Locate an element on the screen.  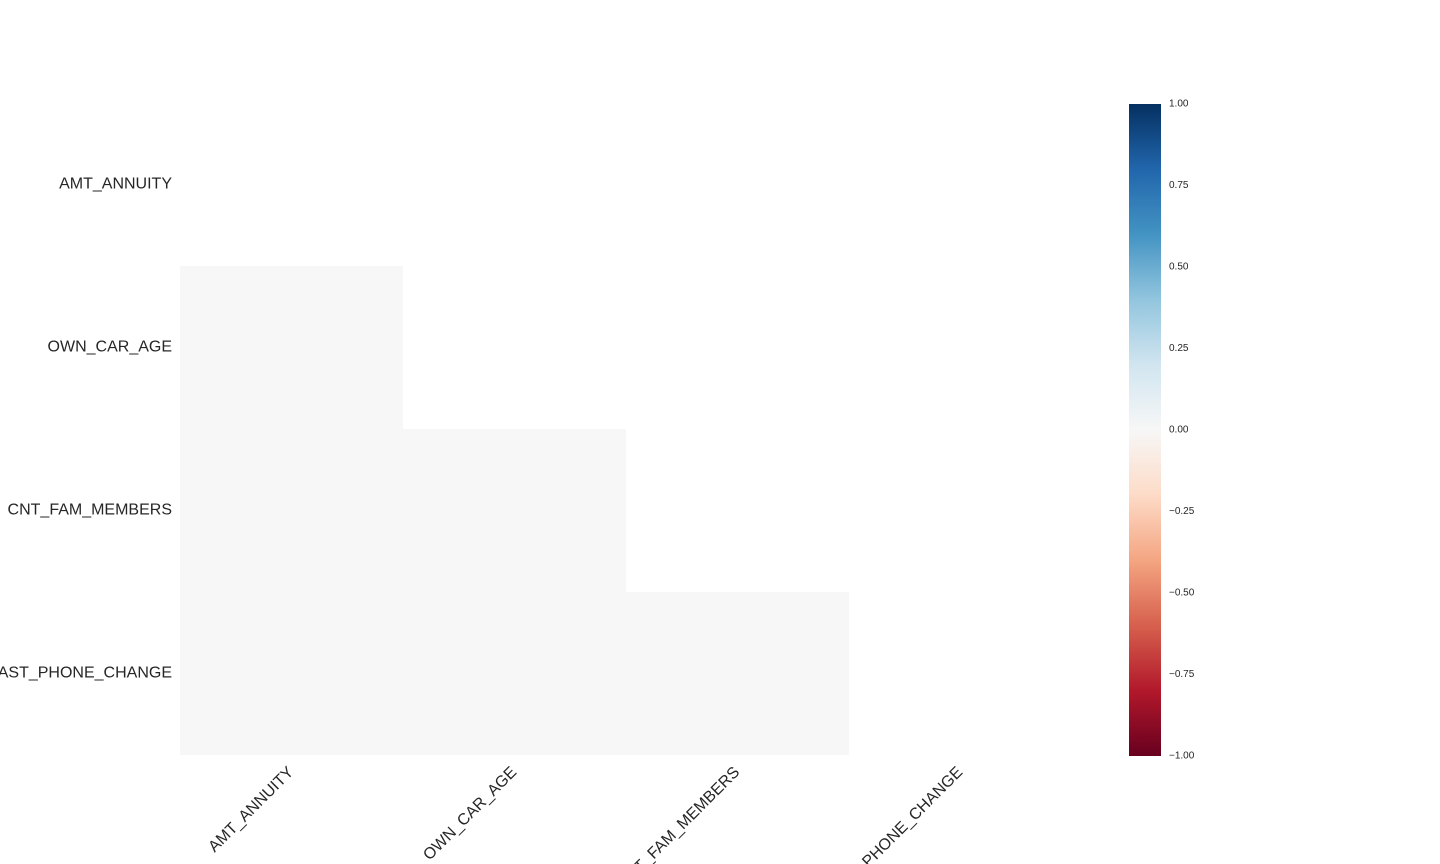
colorbar-tick-label: −1.00 is located at coordinates (1182, 756).